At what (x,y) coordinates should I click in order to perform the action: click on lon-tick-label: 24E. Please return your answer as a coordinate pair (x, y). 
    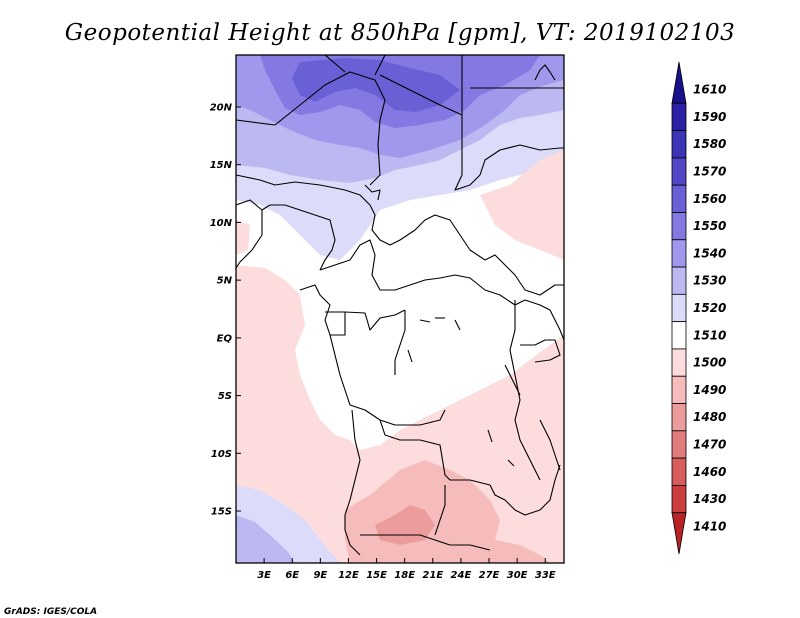
    Looking at the image, I should click on (461, 575).